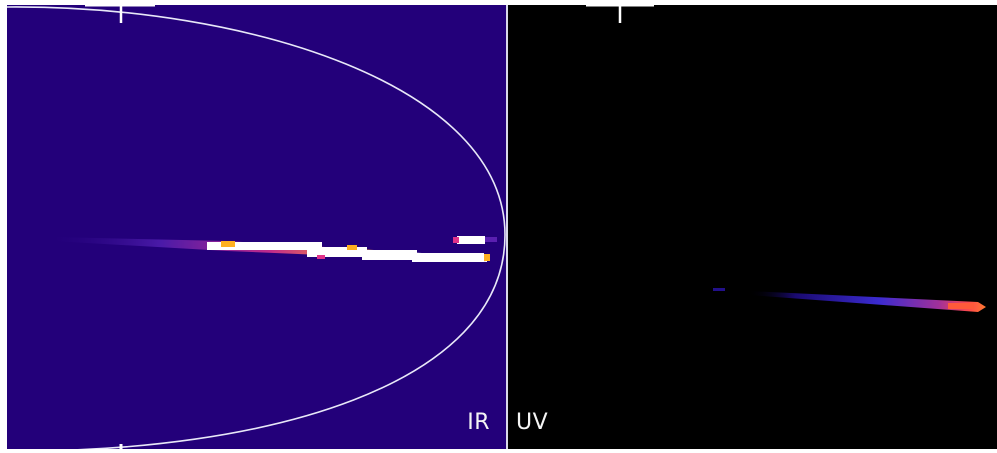 This screenshot has width=997, height=453. I want to click on uv-jet-head, so click(961, 306).